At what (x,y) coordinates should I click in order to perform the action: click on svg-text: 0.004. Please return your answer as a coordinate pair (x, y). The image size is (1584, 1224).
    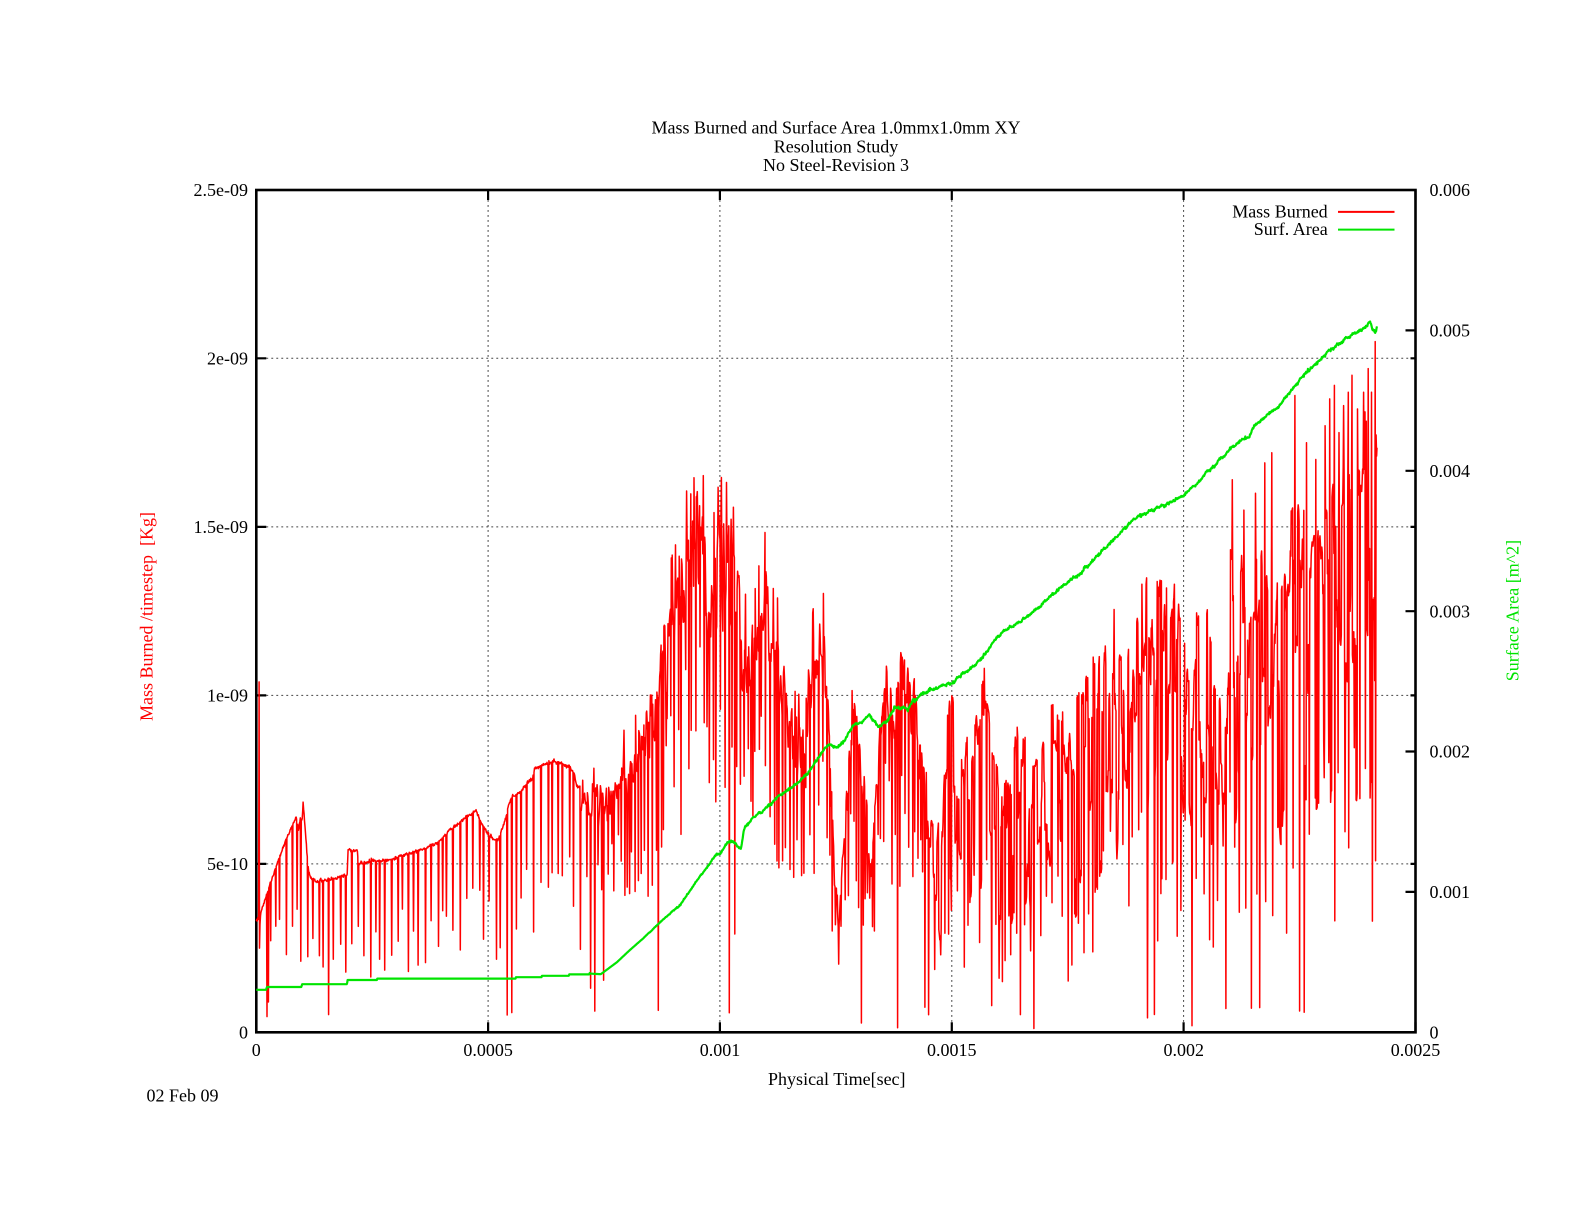
    Looking at the image, I should click on (1450, 471).